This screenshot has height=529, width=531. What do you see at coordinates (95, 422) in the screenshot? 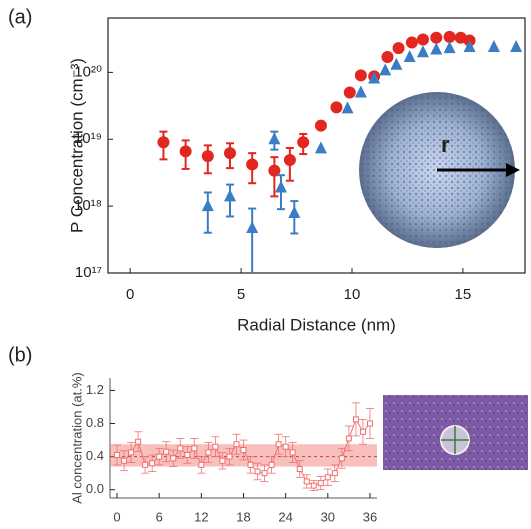
I see `y-tick-label: 0.8` at bounding box center [95, 422].